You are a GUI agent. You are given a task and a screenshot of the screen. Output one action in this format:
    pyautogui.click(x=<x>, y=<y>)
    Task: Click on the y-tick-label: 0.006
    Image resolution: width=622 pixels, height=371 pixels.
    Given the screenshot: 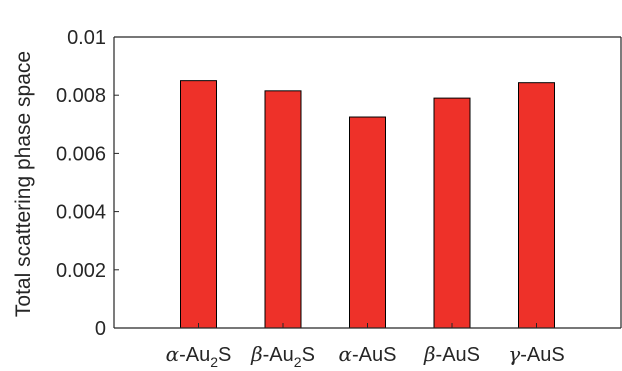 What is the action you would take?
    pyautogui.click(x=81, y=154)
    